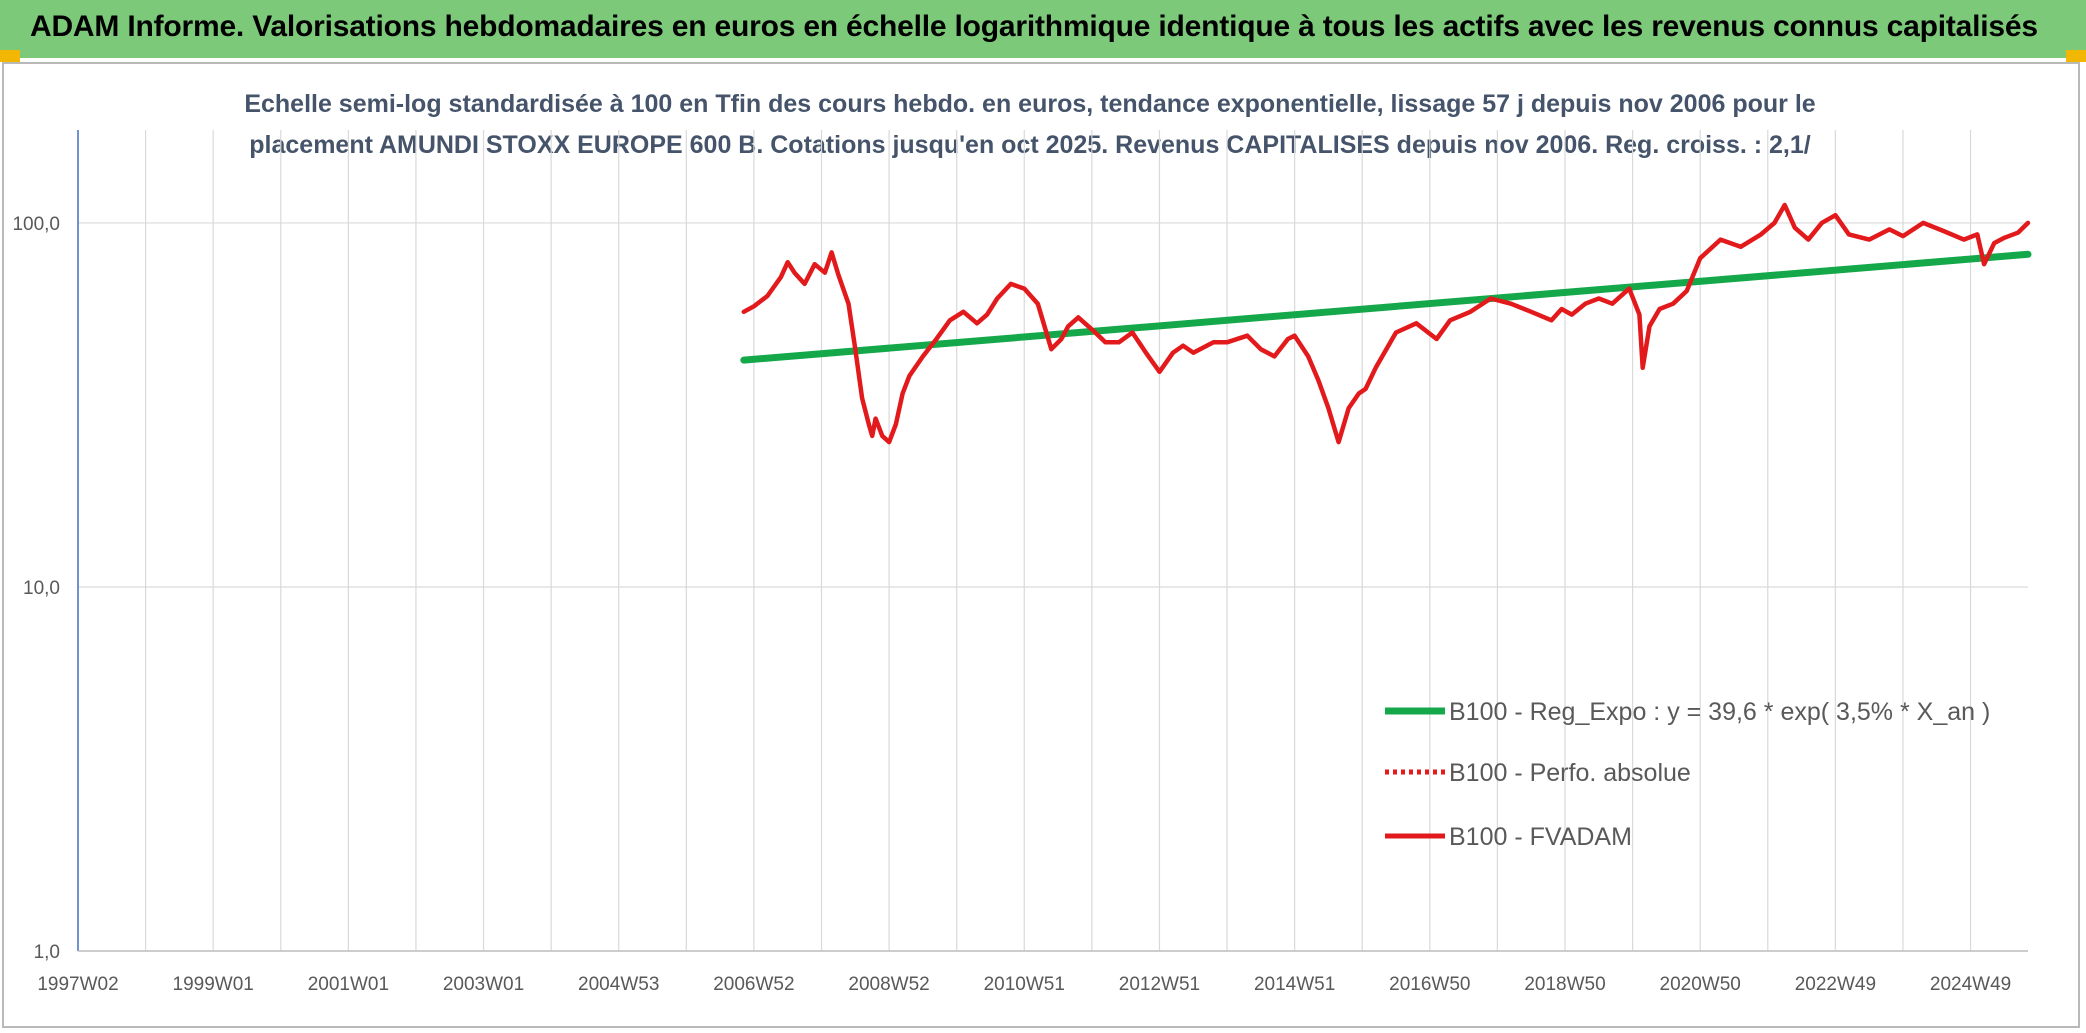 The width and height of the screenshot is (2086, 1033). What do you see at coordinates (483, 984) in the screenshot?
I see `x-tick-label: 2003W01` at bounding box center [483, 984].